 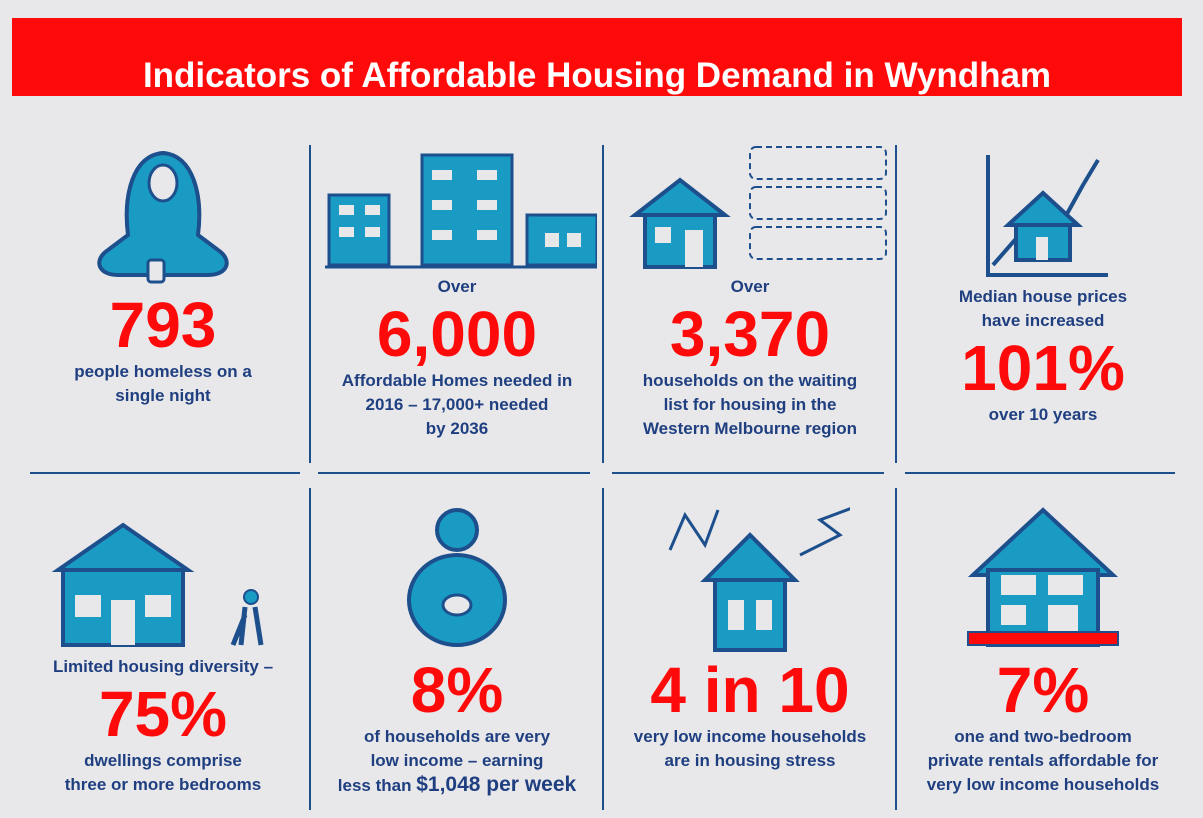 What do you see at coordinates (457, 760) in the screenshot?
I see `caption-line: low income – earning` at bounding box center [457, 760].